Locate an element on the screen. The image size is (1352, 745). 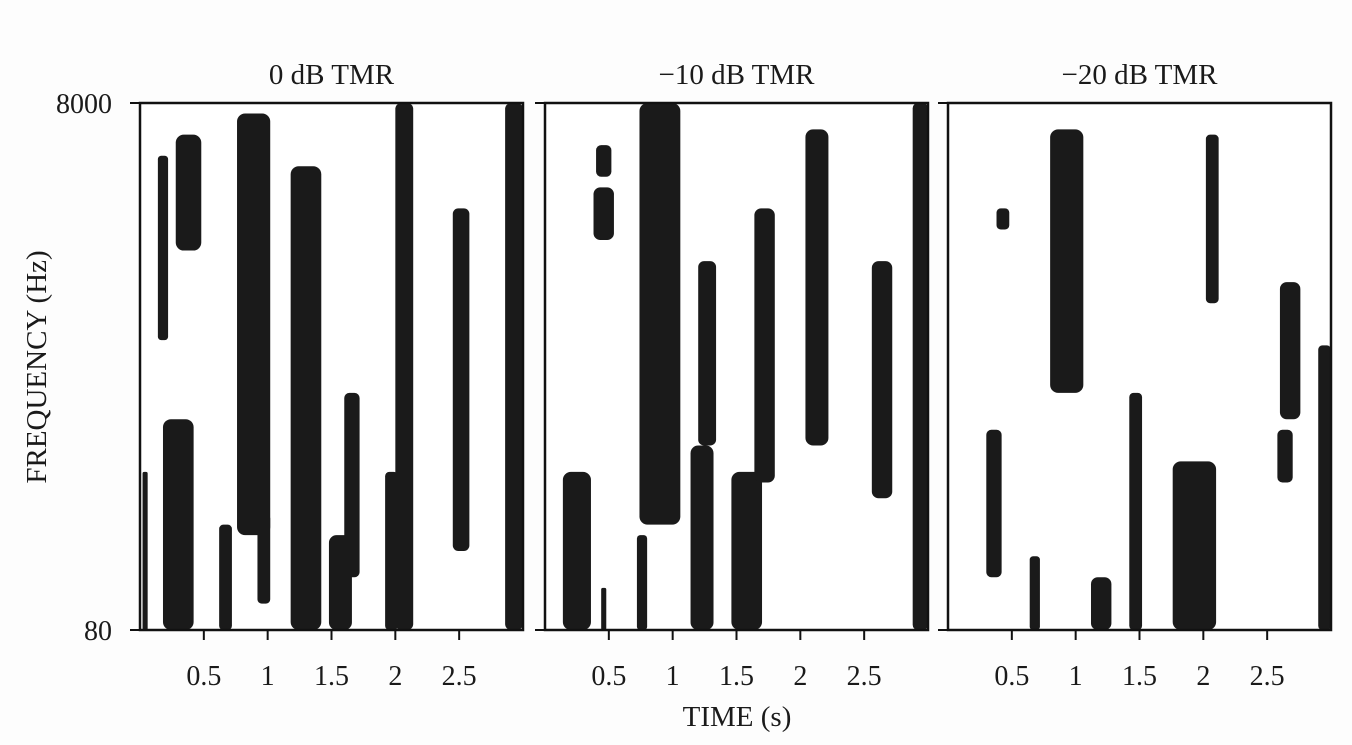
y-axis-label: FREQUENCY (Hz) is located at coordinates (37, 366).